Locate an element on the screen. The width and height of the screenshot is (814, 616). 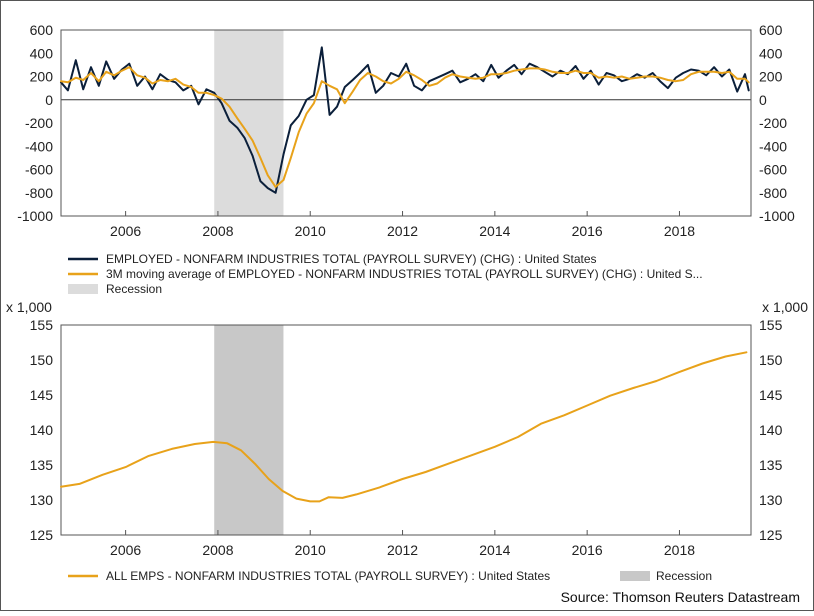
bottom-x-tick-label-6: 2018 is located at coordinates (679, 550).